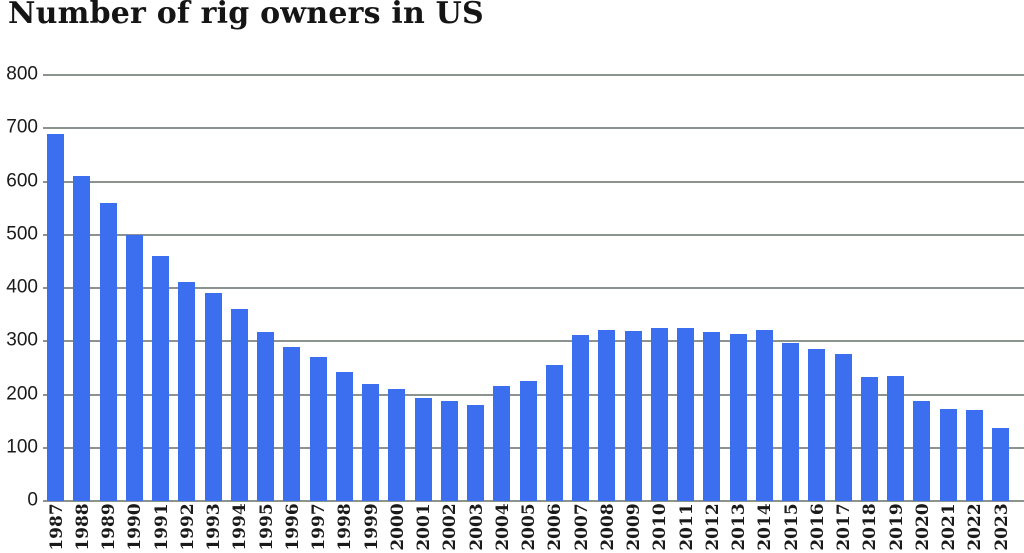 This screenshot has height=553, width=1024. Describe the element at coordinates (817, 424) in the screenshot. I see `bar-2016` at that location.